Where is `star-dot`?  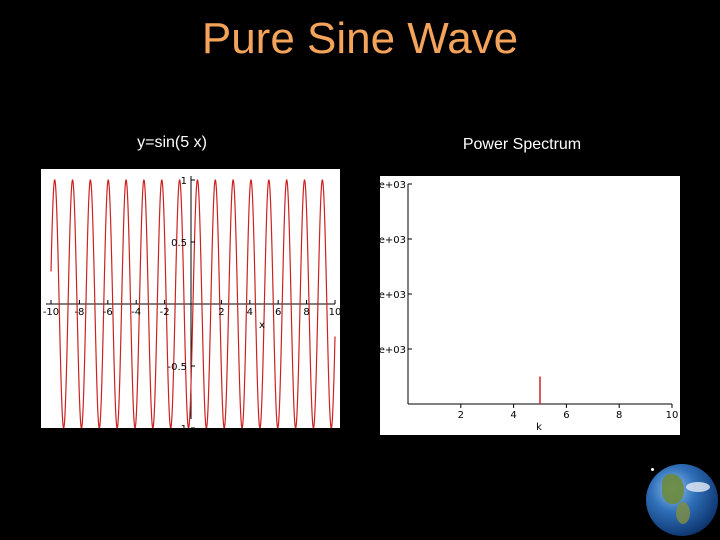 star-dot is located at coordinates (652, 469).